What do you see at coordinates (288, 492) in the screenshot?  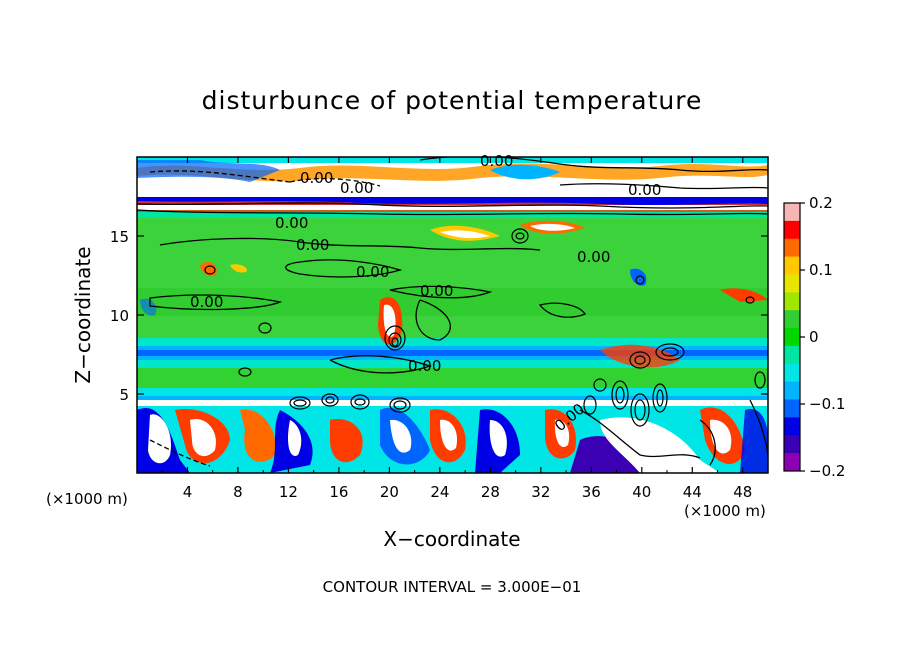 I see `x-tick-label: 12` at bounding box center [288, 492].